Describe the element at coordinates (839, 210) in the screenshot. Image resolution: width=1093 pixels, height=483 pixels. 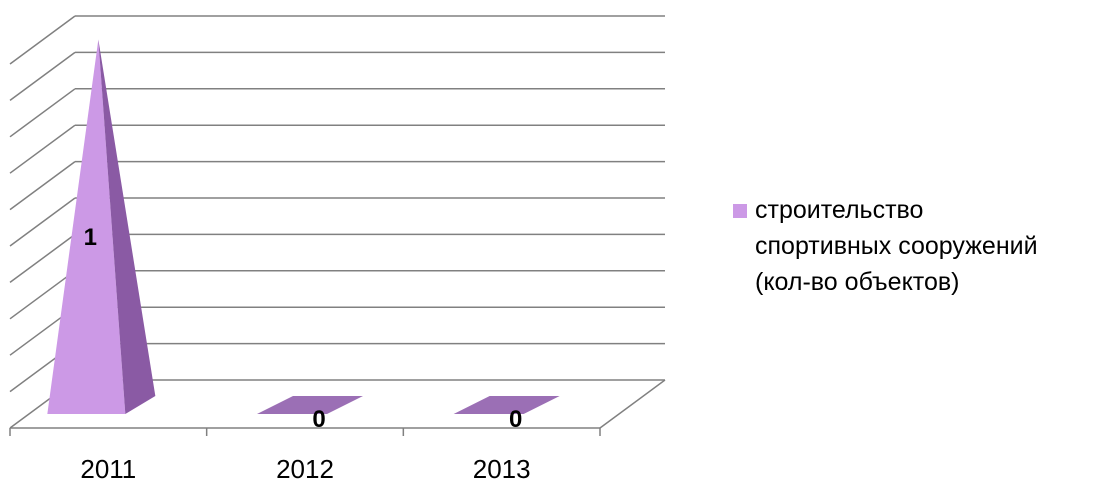
I see `legend-line-1: строительство` at that location.